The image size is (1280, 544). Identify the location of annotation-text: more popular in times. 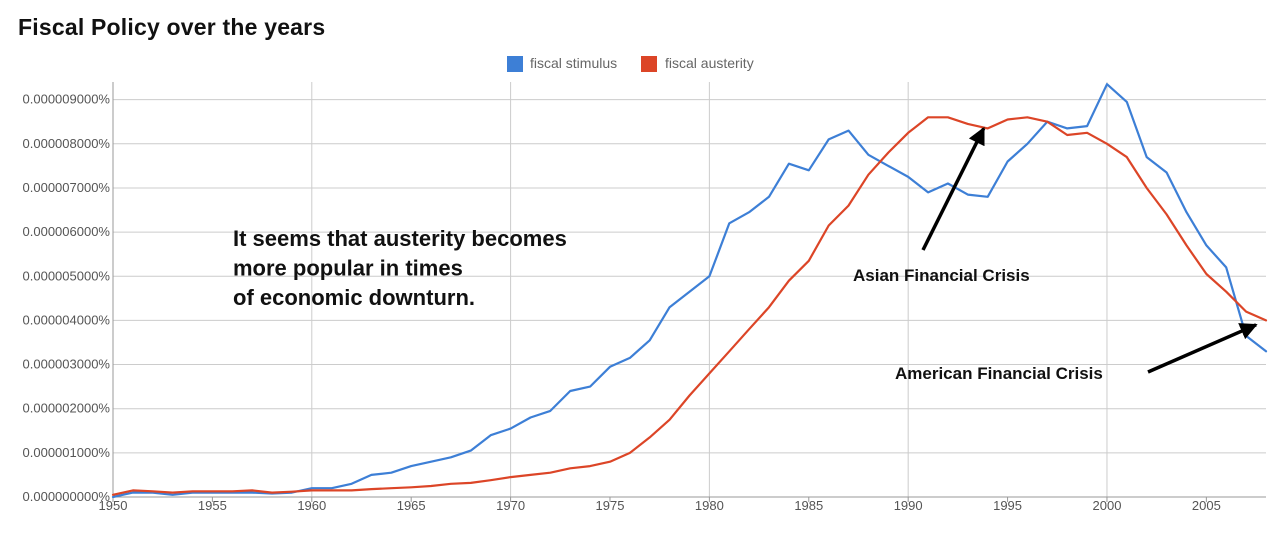
(348, 268).